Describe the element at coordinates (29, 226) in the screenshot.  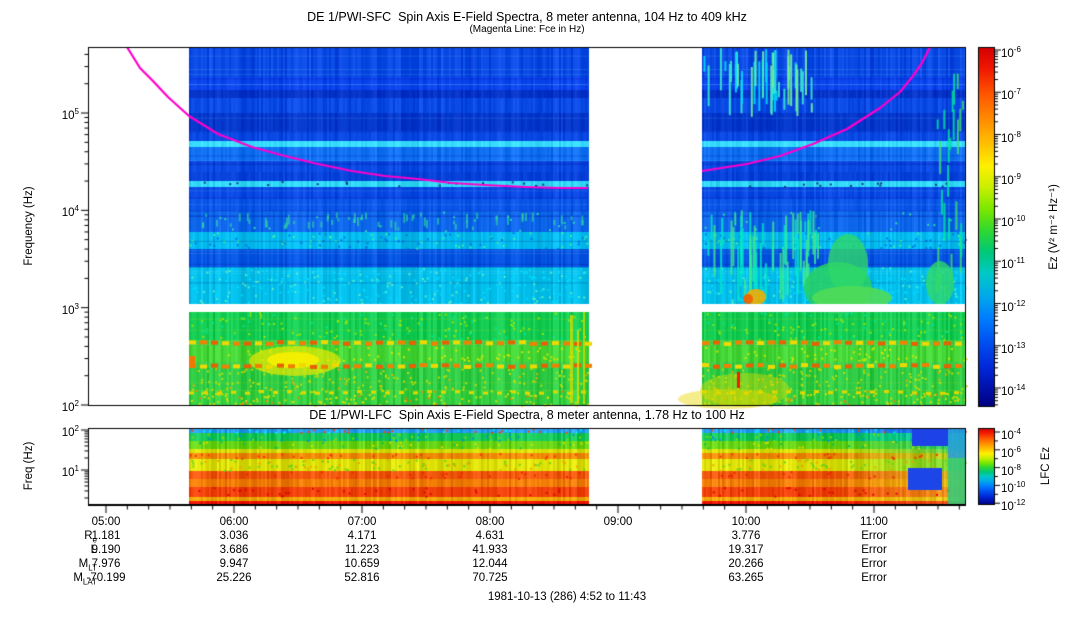
I see `y-axis-label-sfc: Frequency (Hz)` at that location.